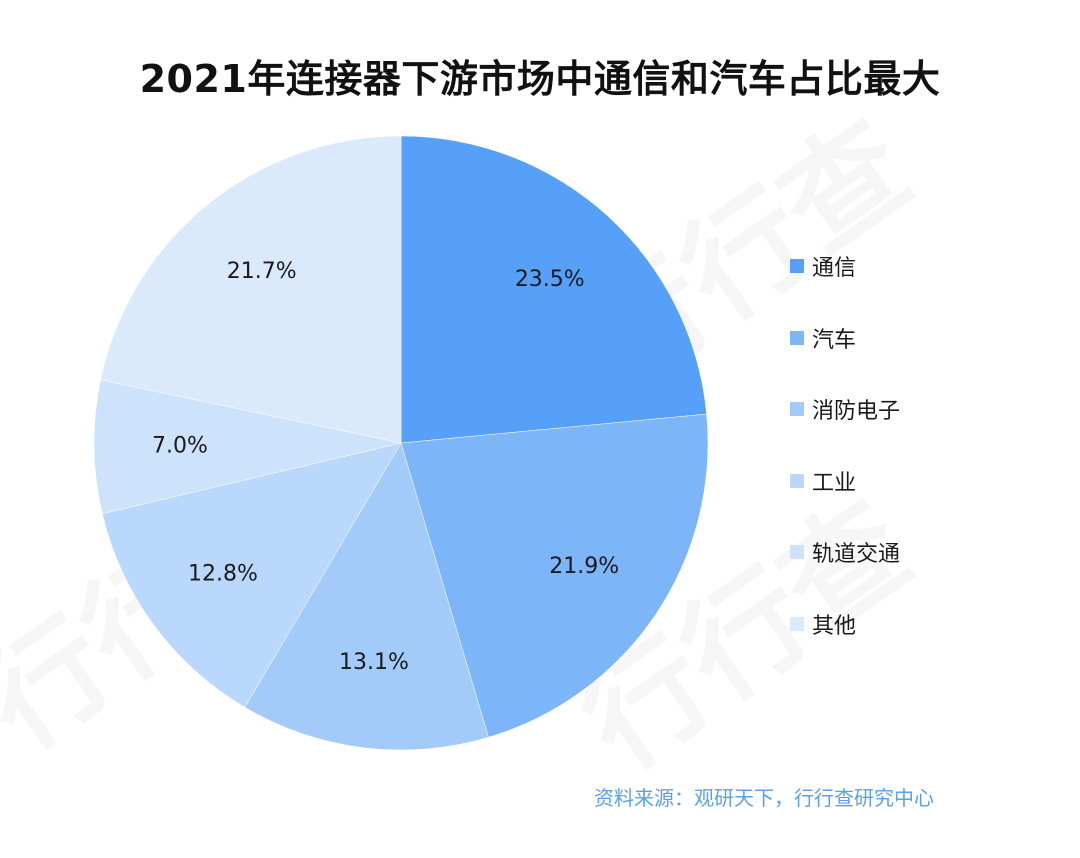  I want to click on slice-value-label: 7.0%, so click(180, 445).